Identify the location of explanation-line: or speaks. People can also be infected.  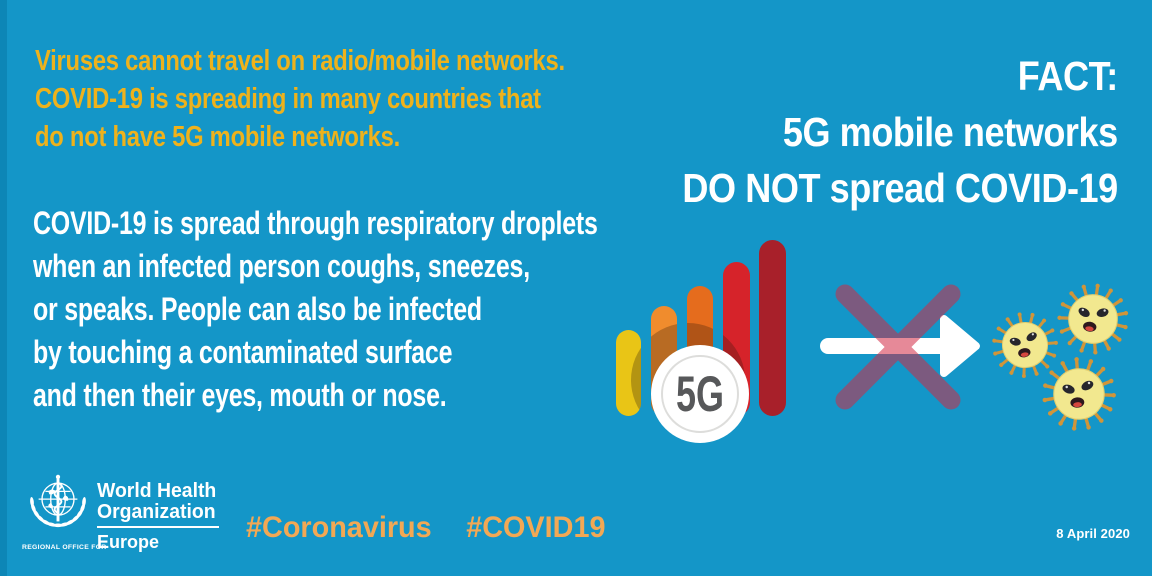
(257, 309).